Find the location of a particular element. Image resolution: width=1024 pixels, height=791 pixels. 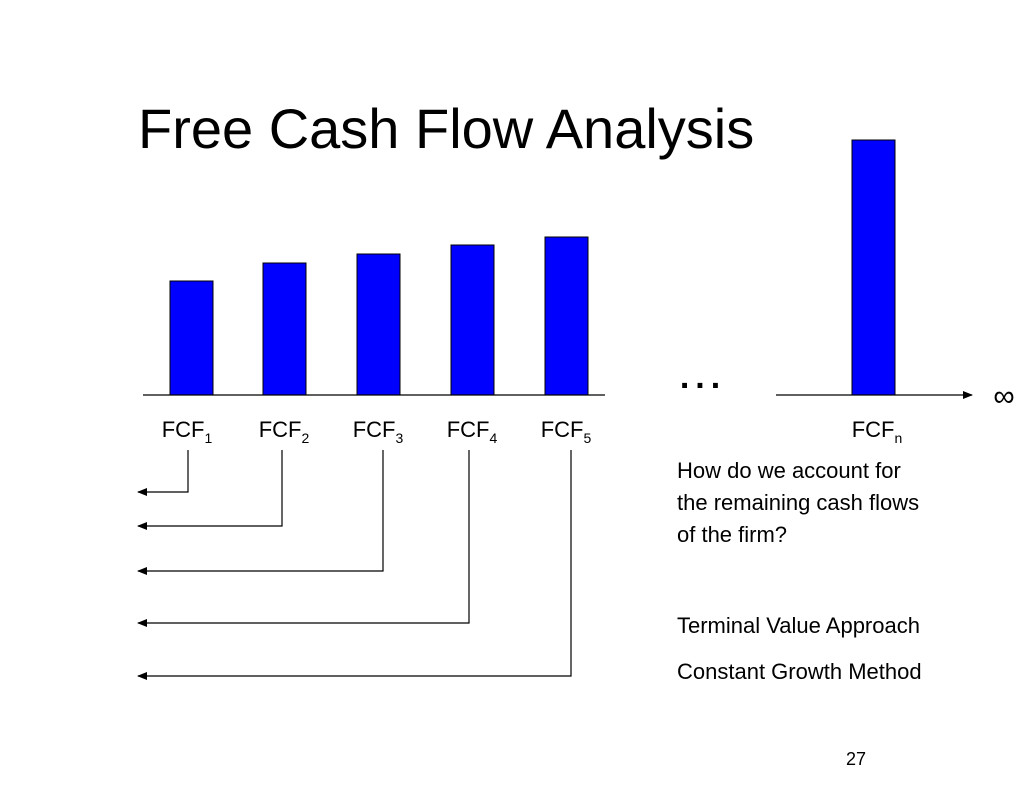

label-subscript: n is located at coordinates (898, 438).